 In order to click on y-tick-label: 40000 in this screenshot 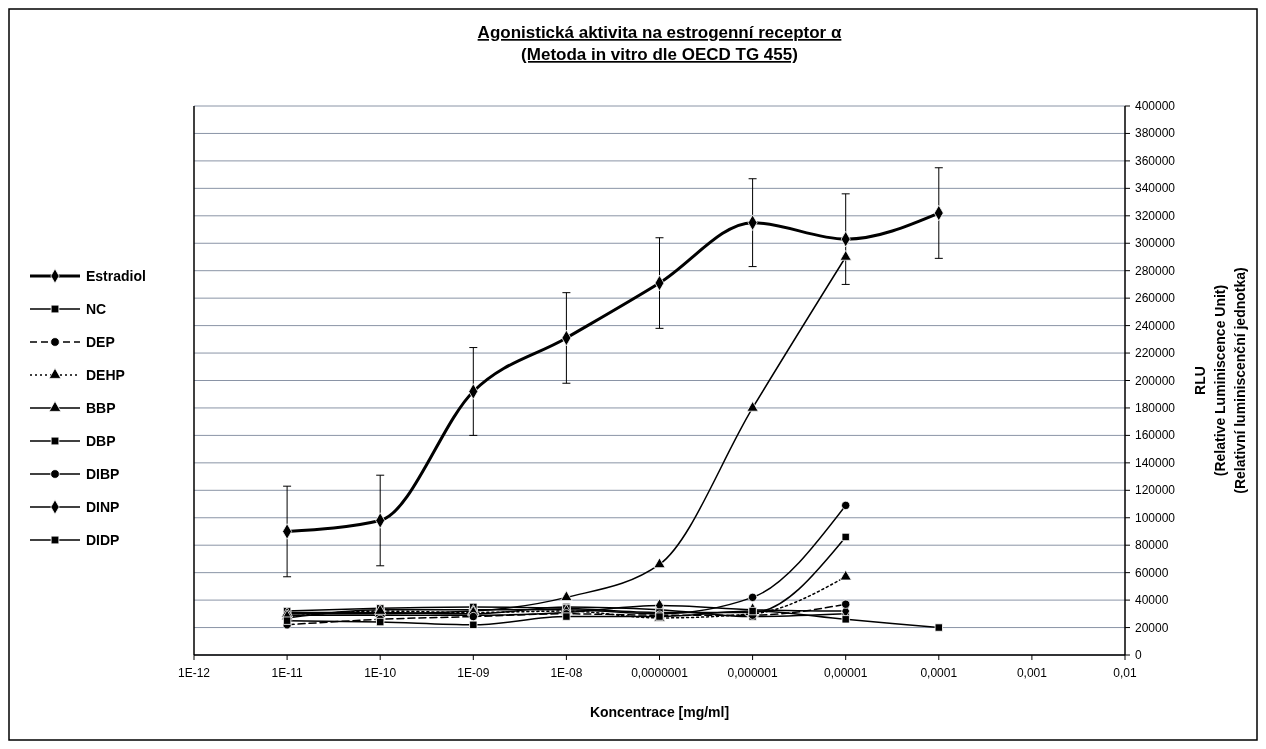, I will do `click(1152, 600)`.